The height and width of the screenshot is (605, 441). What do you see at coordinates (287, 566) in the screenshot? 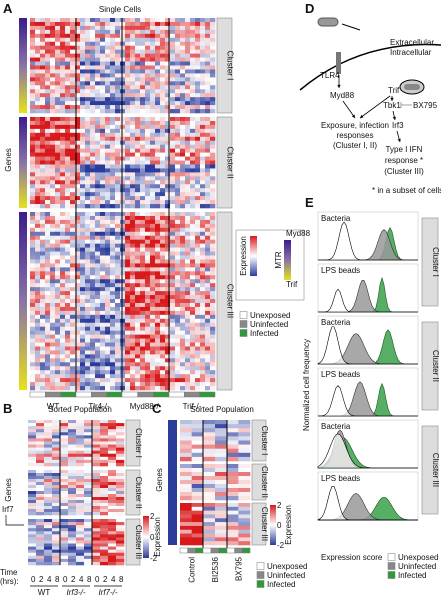
I see `legend-label: Unexposed` at bounding box center [287, 566].